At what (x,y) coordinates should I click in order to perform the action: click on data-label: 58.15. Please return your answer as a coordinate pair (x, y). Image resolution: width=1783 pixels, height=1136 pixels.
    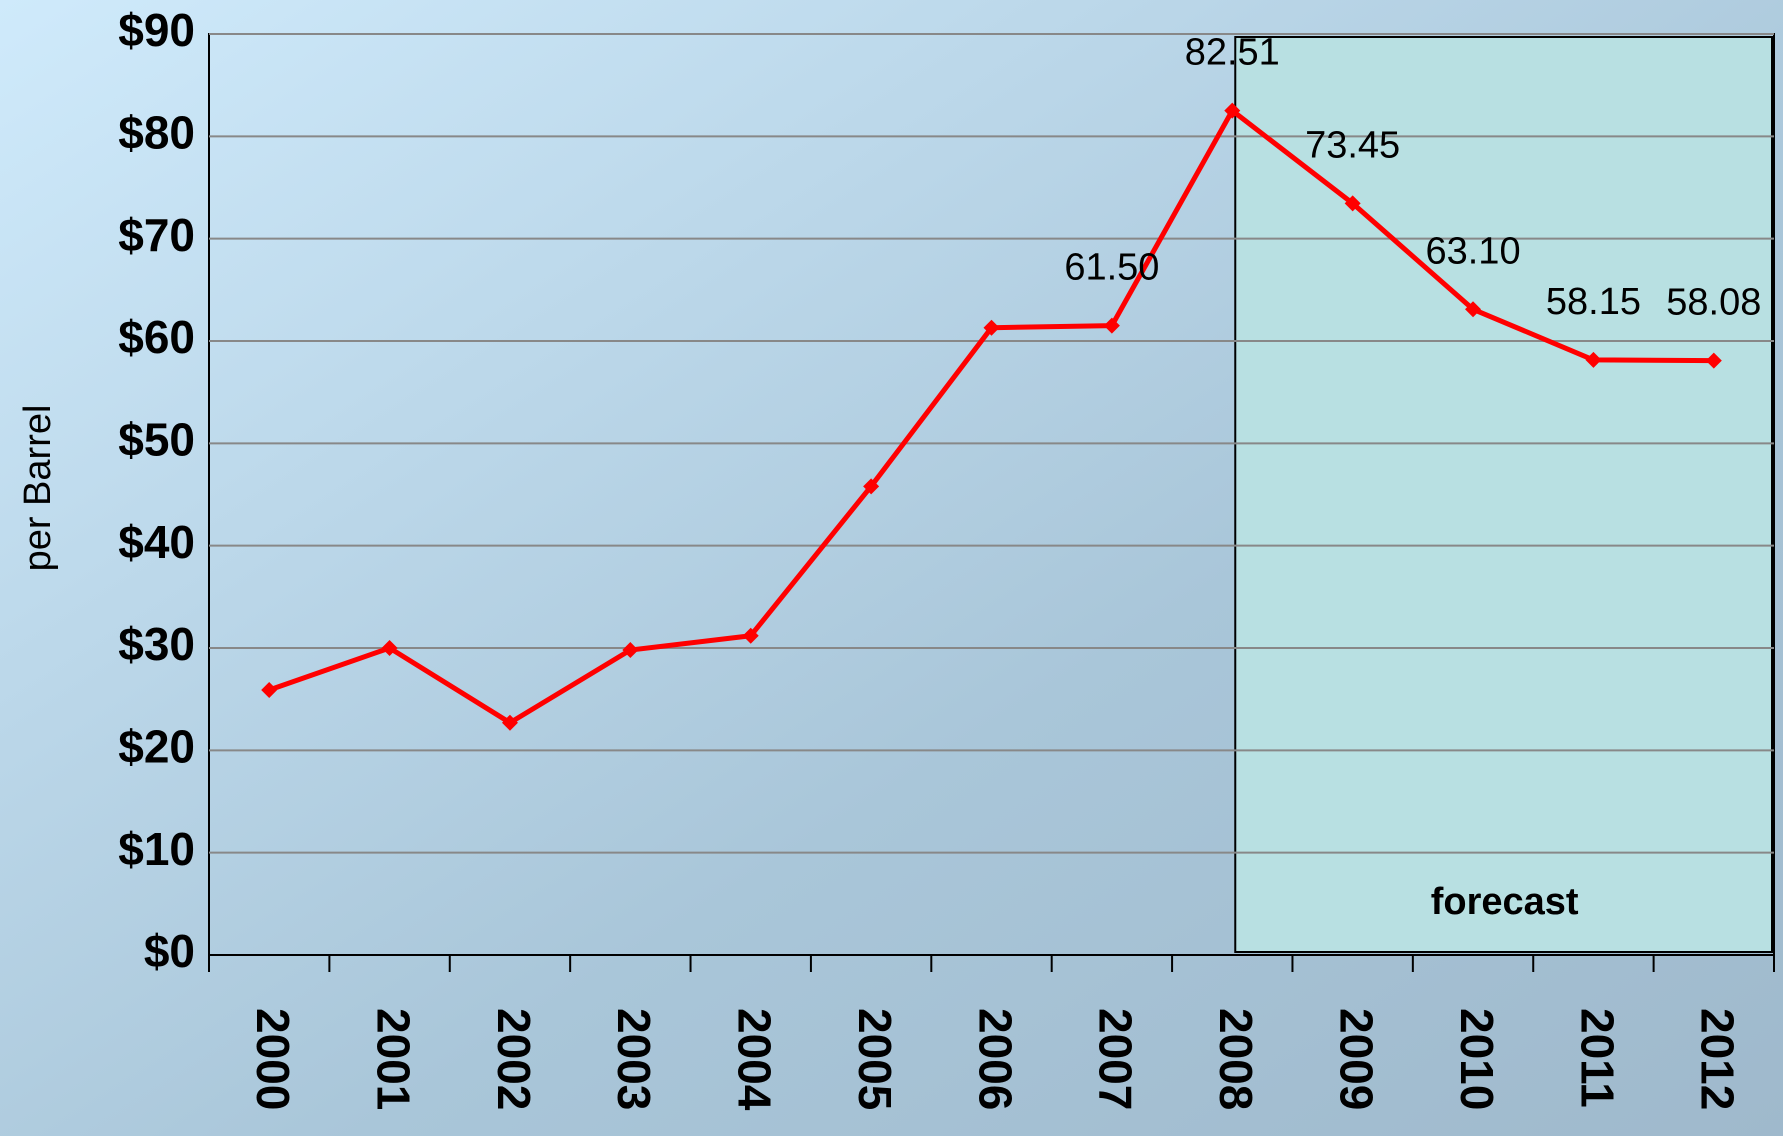
    Looking at the image, I should click on (1593, 302).